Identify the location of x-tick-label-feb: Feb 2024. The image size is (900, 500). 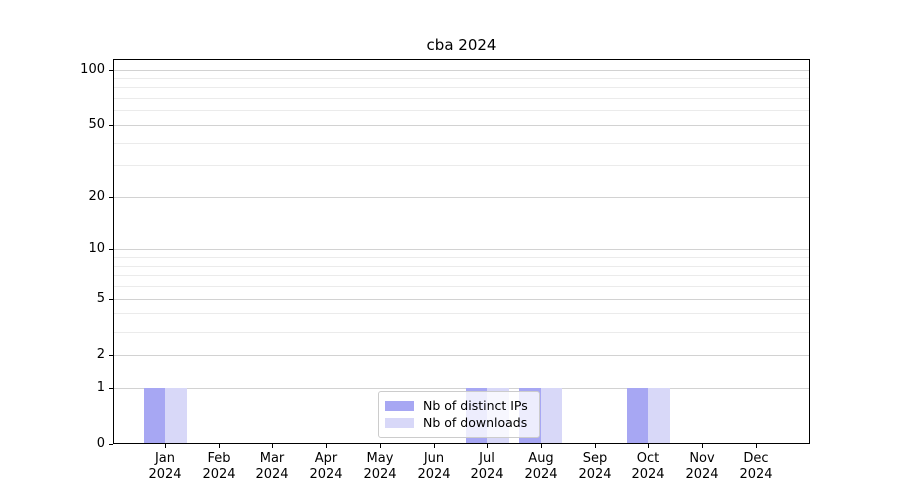
(219, 467).